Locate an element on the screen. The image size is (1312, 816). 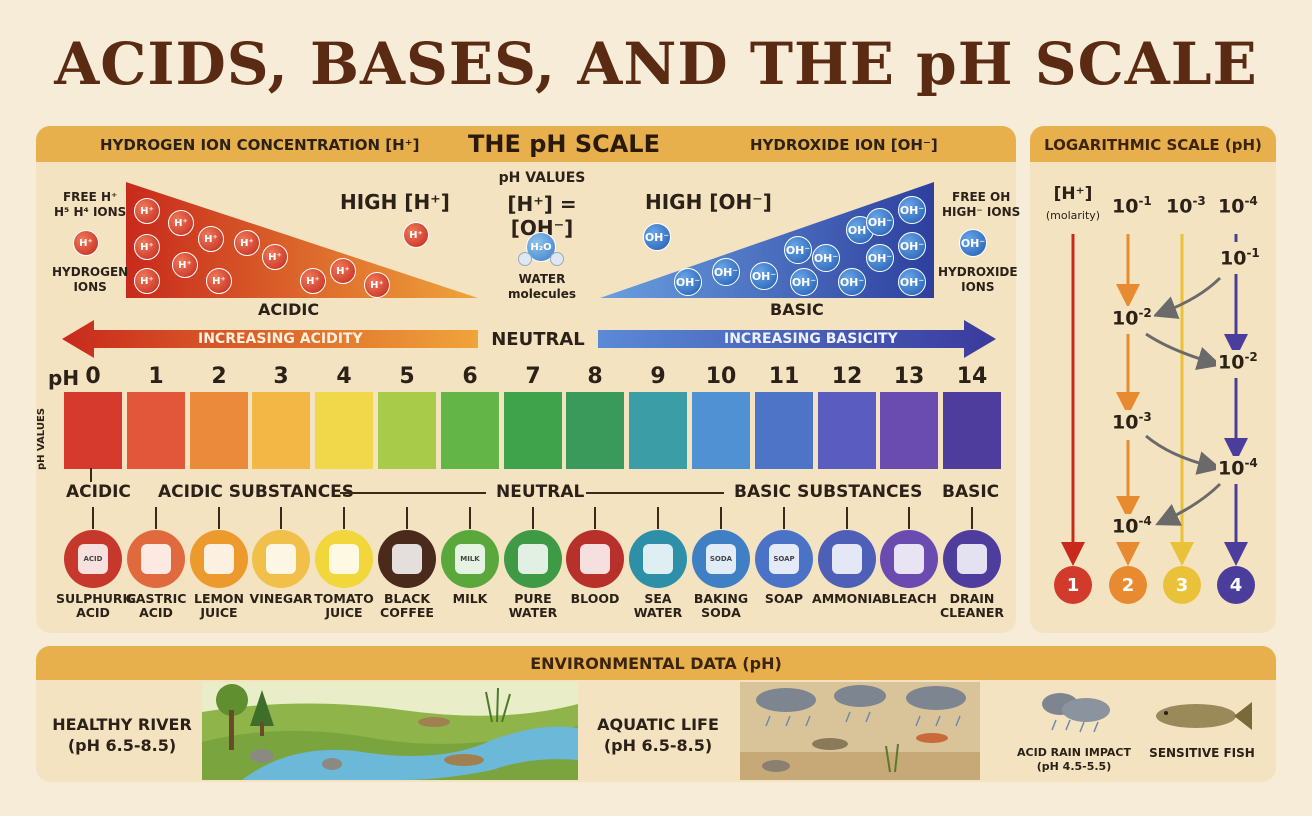
acid-bottle-icon: ACID is located at coordinates (93, 559).